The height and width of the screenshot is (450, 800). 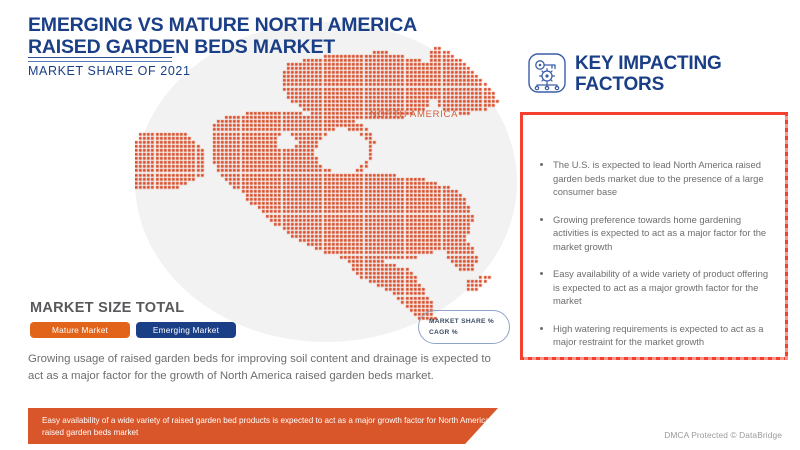 I want to click on map-region-label: NORTH AMERICA, so click(x=414, y=114).